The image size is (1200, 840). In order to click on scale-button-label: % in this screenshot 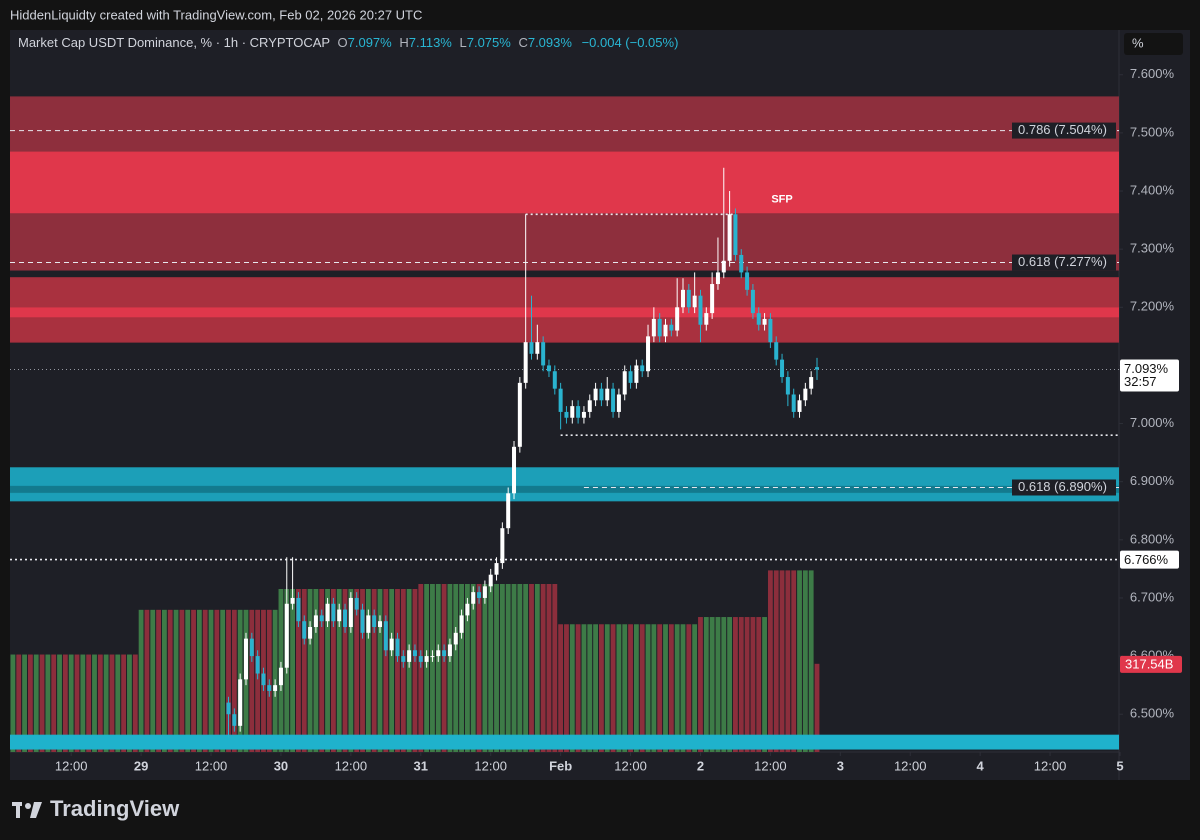, I will do `click(1138, 42)`.